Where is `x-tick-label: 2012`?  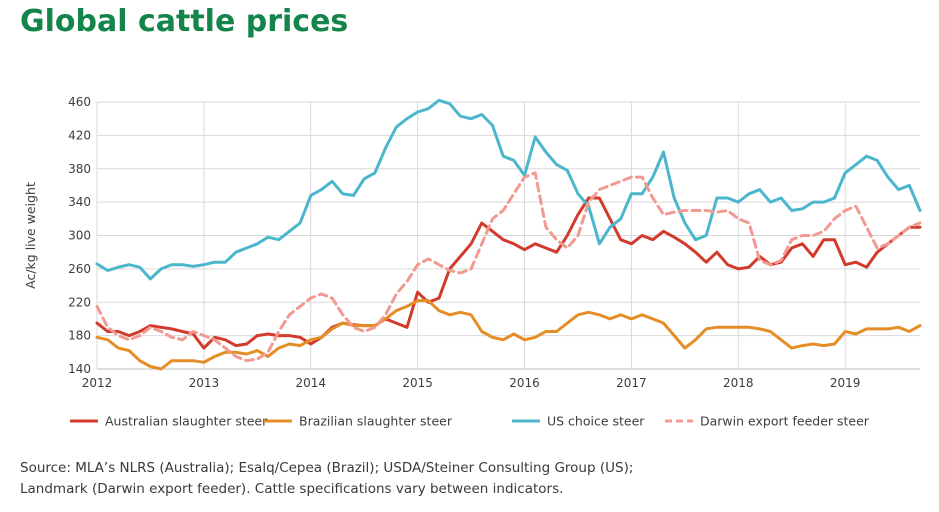
x-tick-label: 2012 is located at coordinates (97, 383).